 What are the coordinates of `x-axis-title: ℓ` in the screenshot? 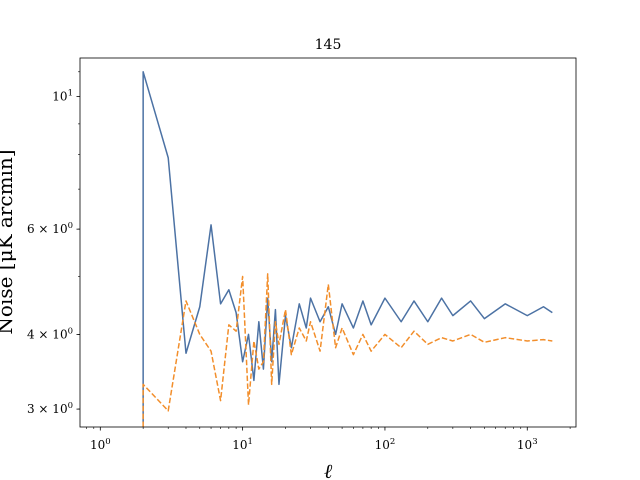 It's located at (328, 469).